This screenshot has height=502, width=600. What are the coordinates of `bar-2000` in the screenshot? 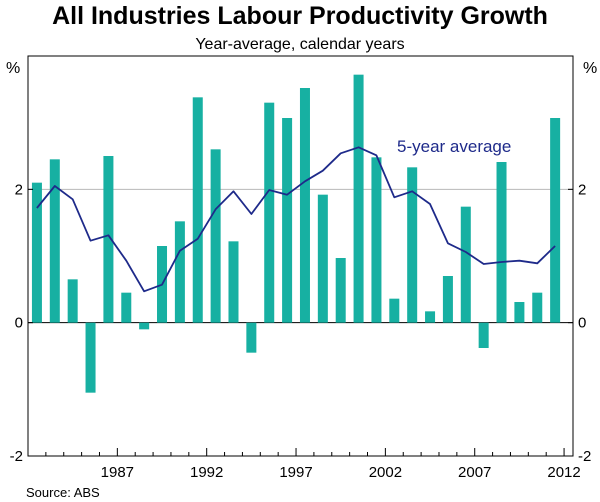 It's located at (358, 198).